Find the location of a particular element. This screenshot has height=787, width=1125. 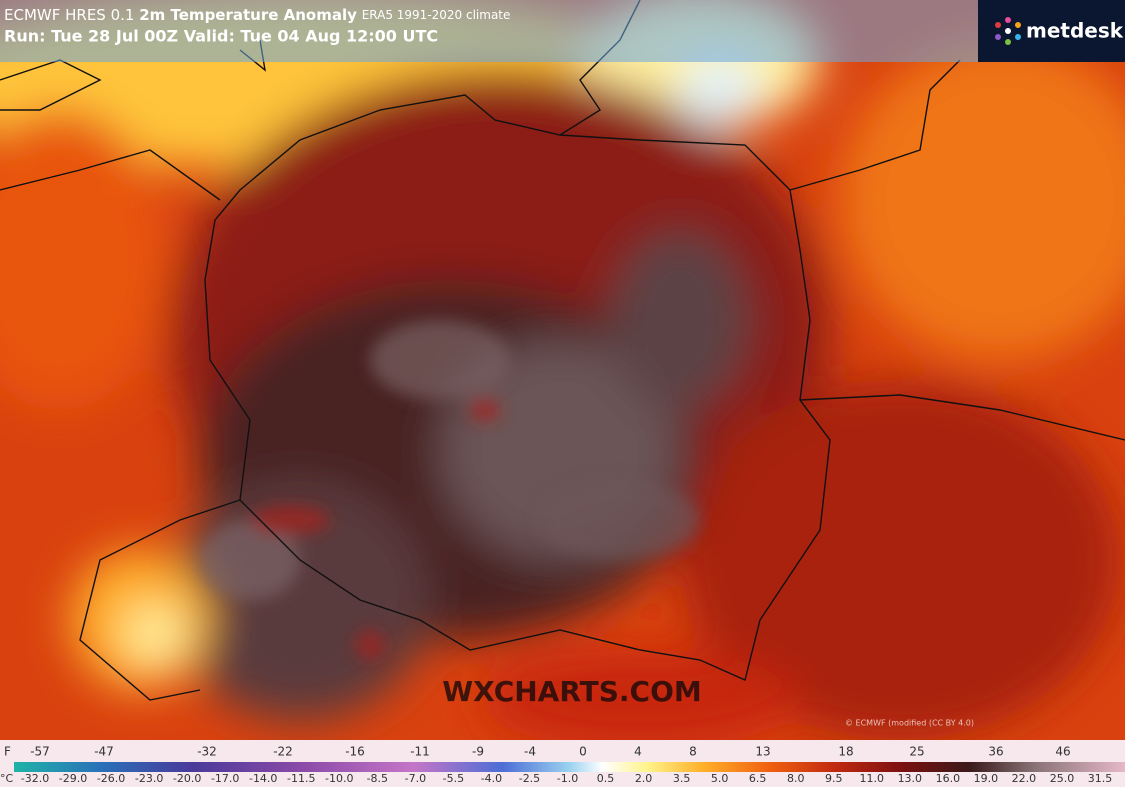

c-label: -17.0 is located at coordinates (225, 778).